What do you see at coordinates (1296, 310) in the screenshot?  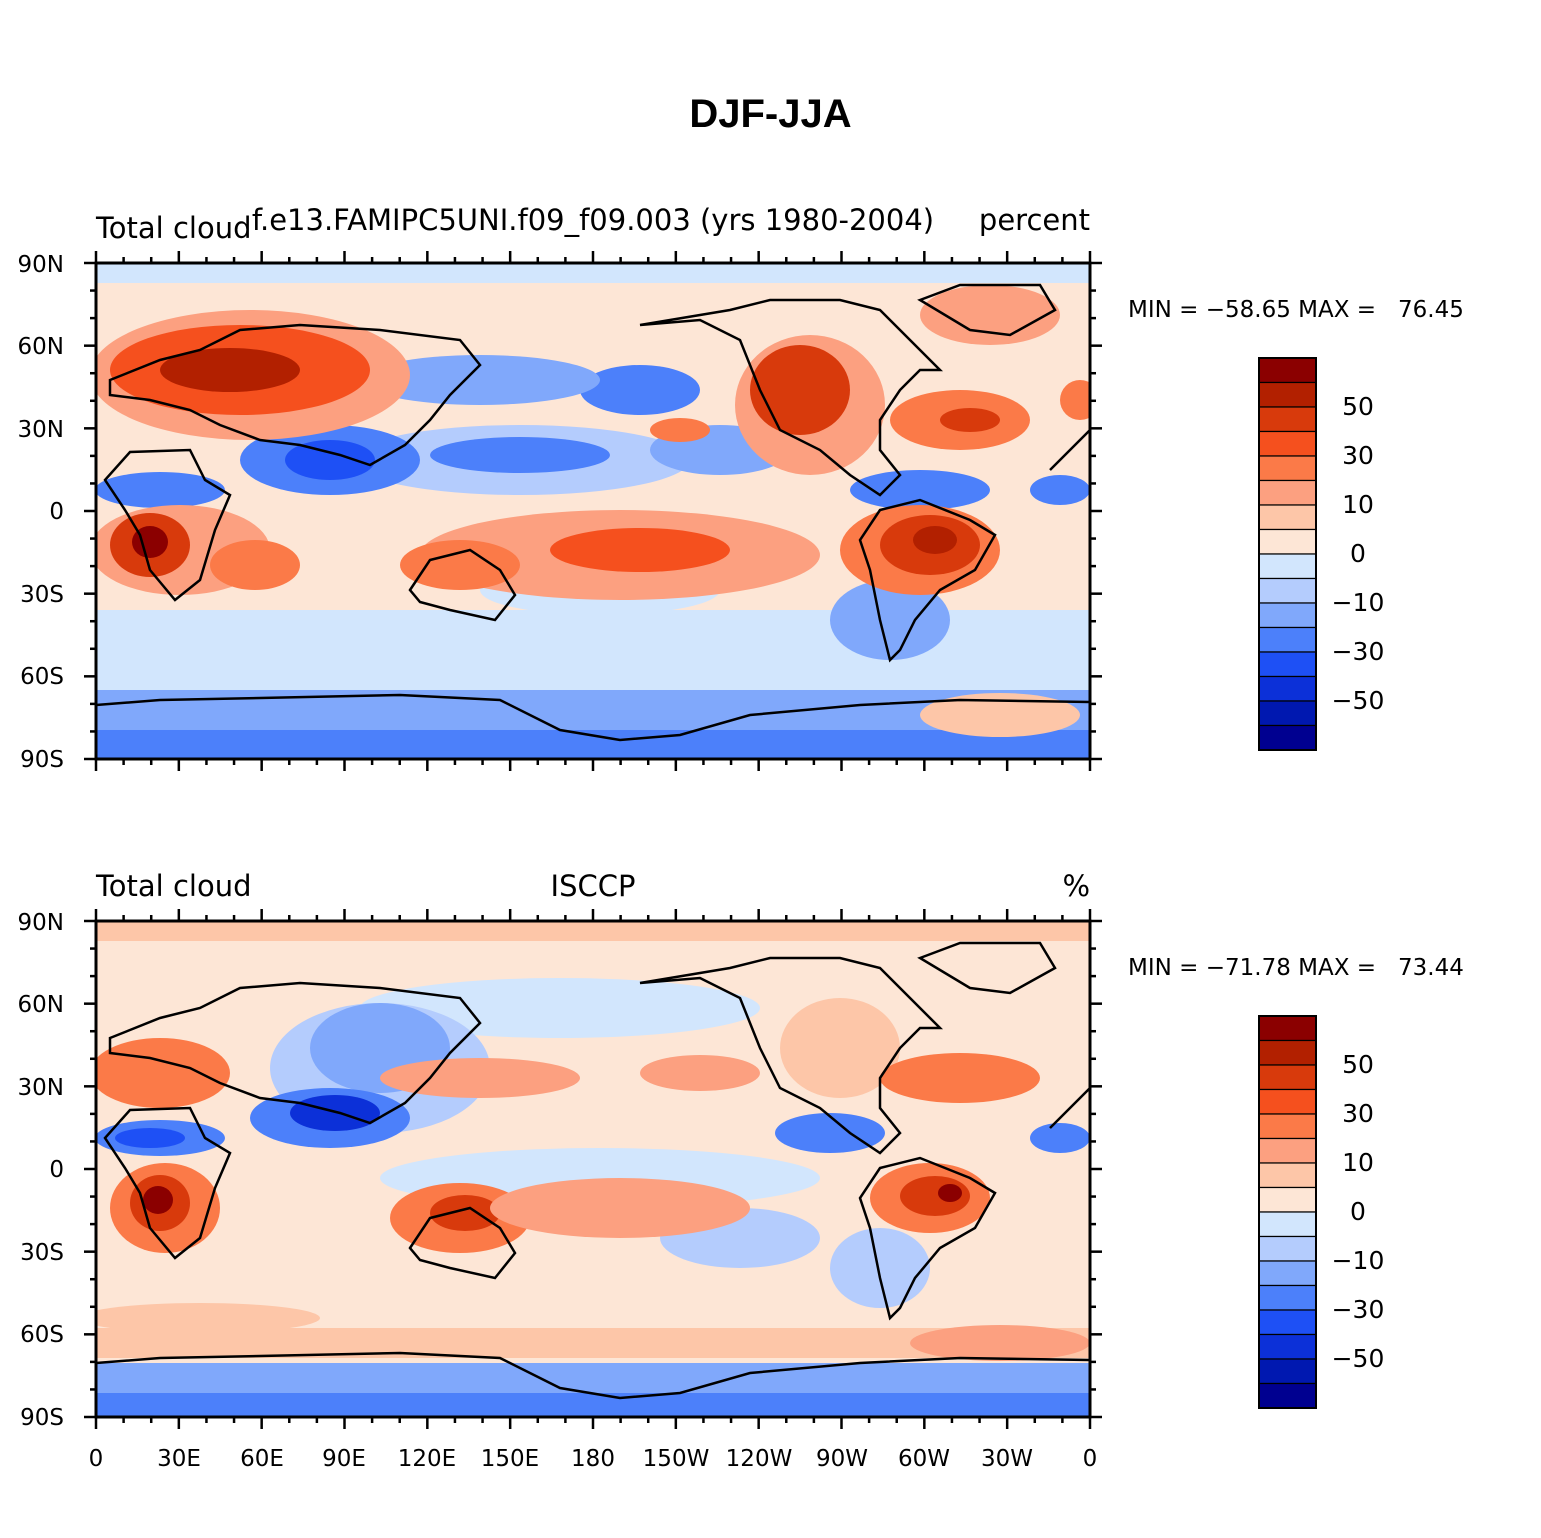 I see `stats-label: MIN = −58.65 MAX = 76.45` at bounding box center [1296, 310].